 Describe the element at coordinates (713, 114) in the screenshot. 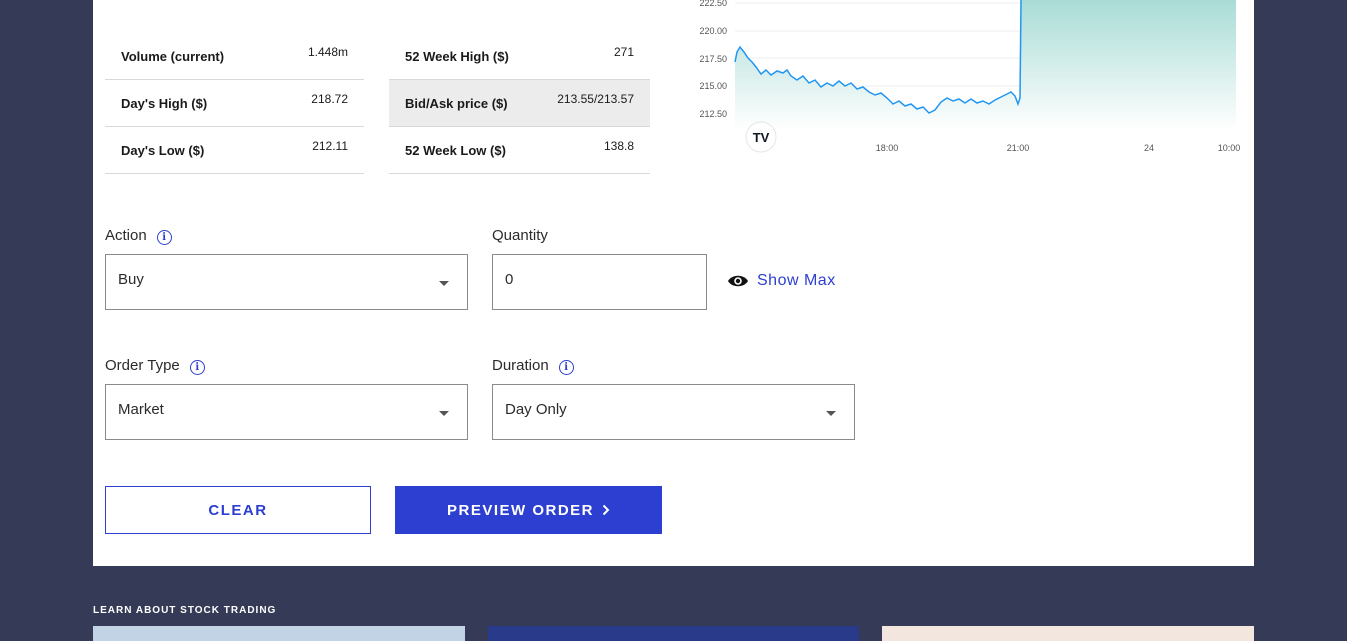

I see `y-tick-label: 212.50` at that location.